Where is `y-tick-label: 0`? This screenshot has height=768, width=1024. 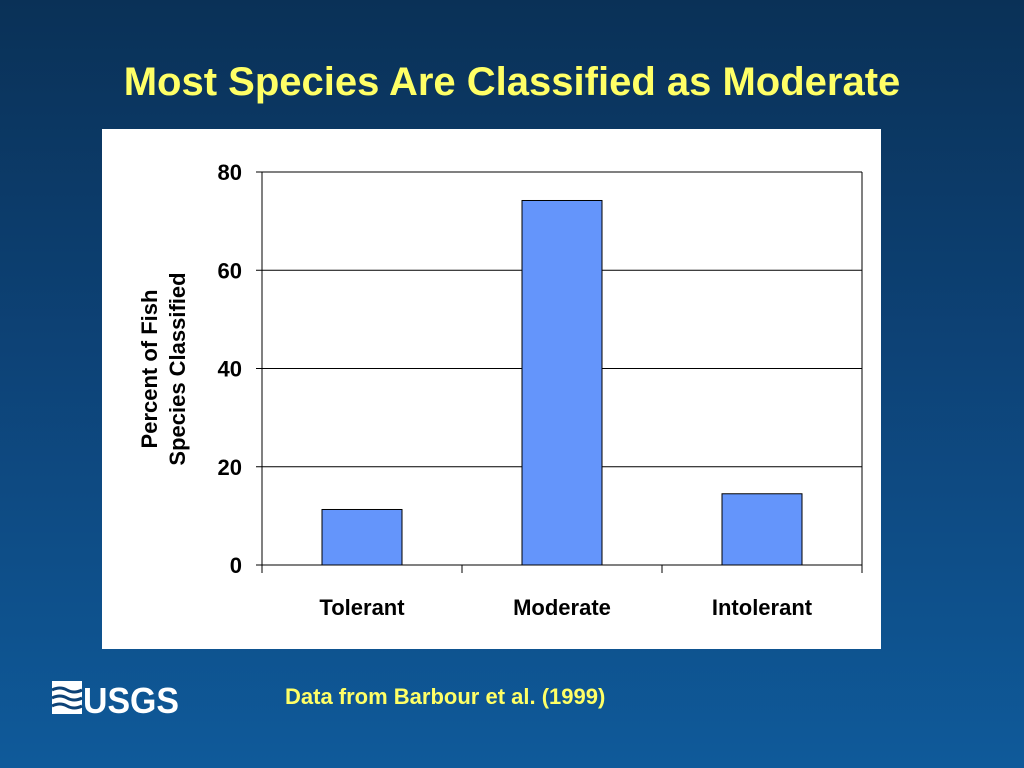 y-tick-label: 0 is located at coordinates (236, 565).